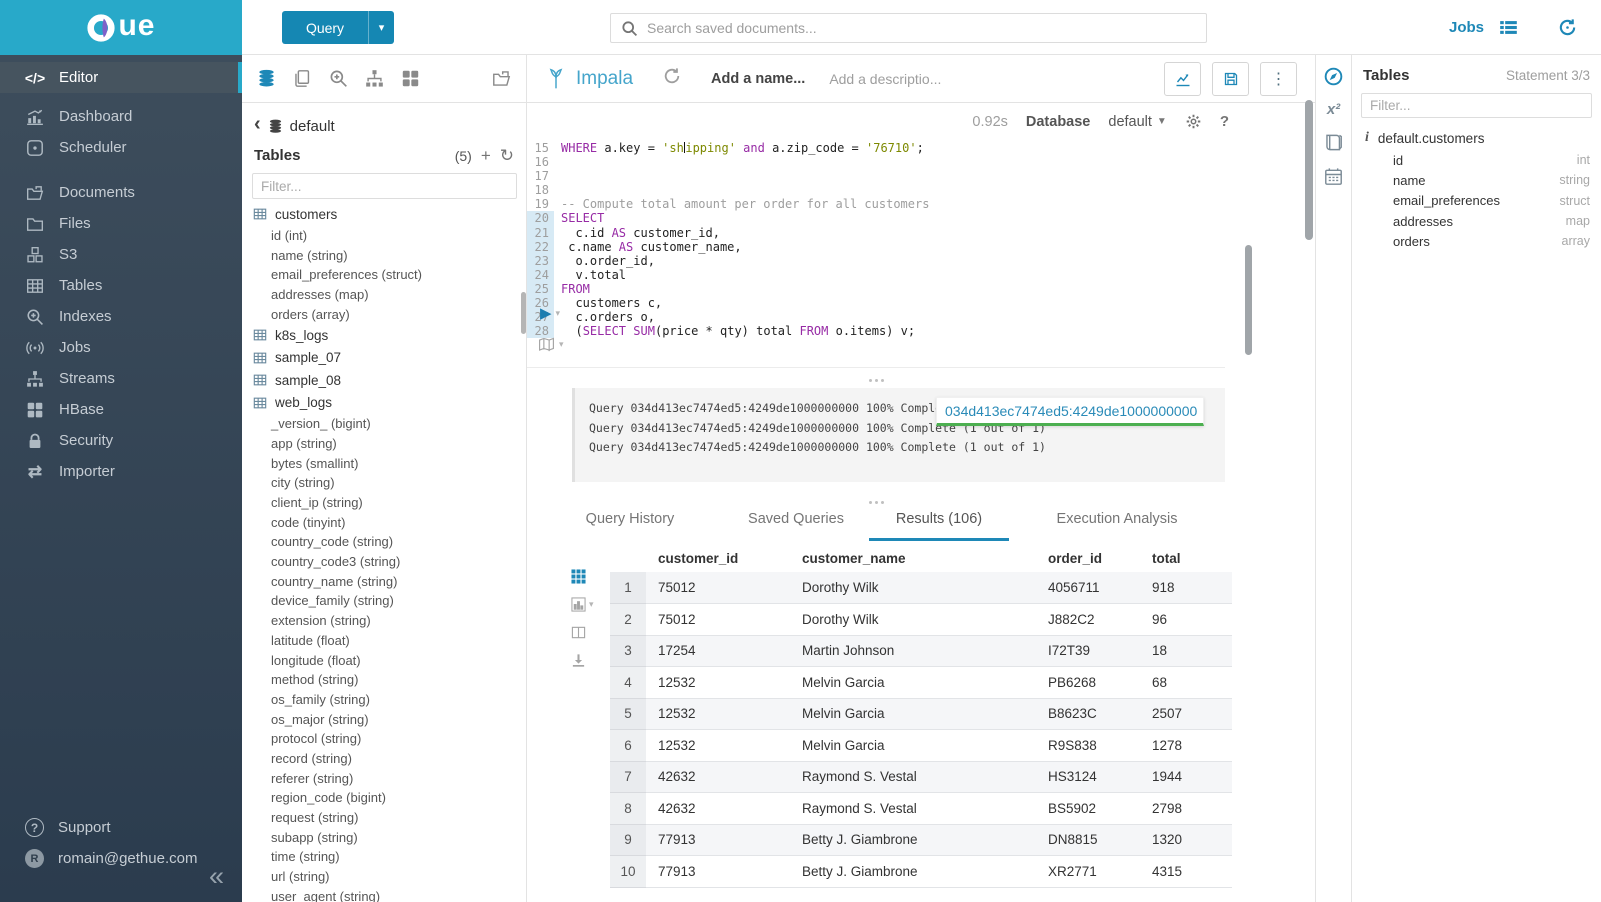 Image resolution: width=1601 pixels, height=902 pixels. What do you see at coordinates (320, 294) in the screenshot?
I see `tree-column: addresses (map)` at bounding box center [320, 294].